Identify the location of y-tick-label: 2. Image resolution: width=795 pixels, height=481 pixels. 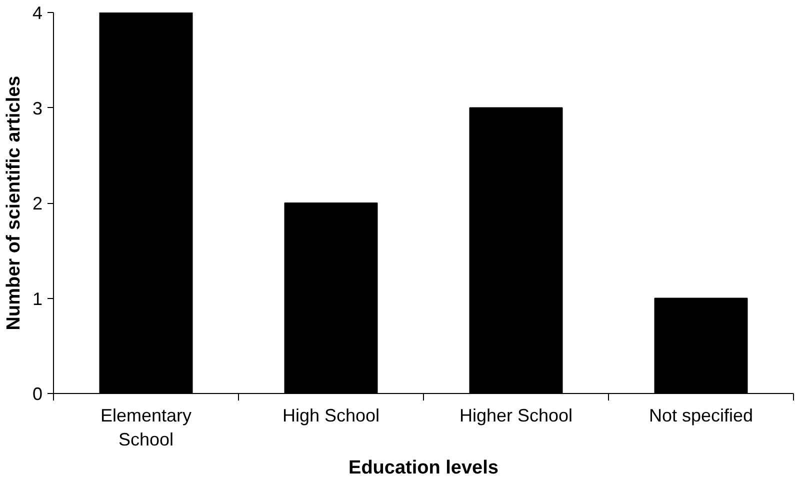
(37, 204).